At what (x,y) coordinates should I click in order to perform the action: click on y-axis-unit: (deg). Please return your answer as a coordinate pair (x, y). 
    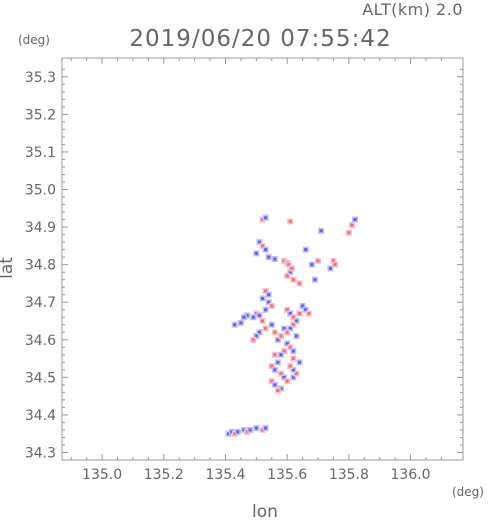
    Looking at the image, I should click on (34, 40).